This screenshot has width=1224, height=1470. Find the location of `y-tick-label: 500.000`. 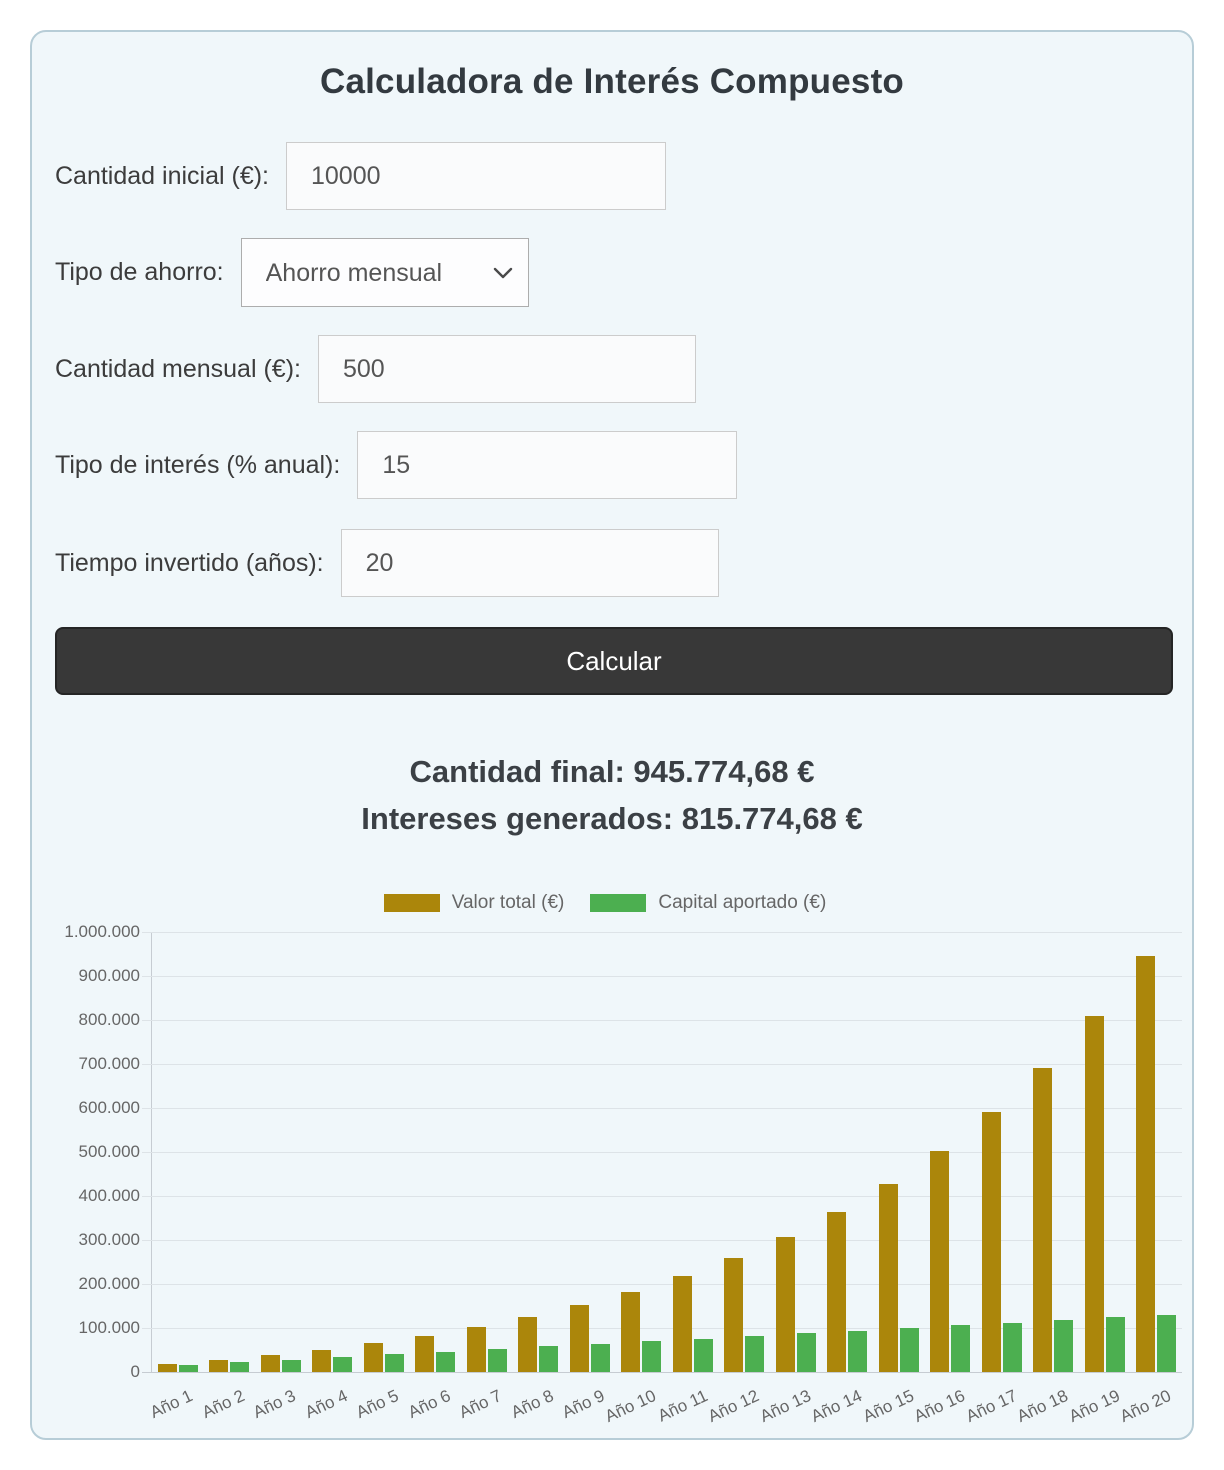

y-tick-label: 500.000 is located at coordinates (109, 1151).